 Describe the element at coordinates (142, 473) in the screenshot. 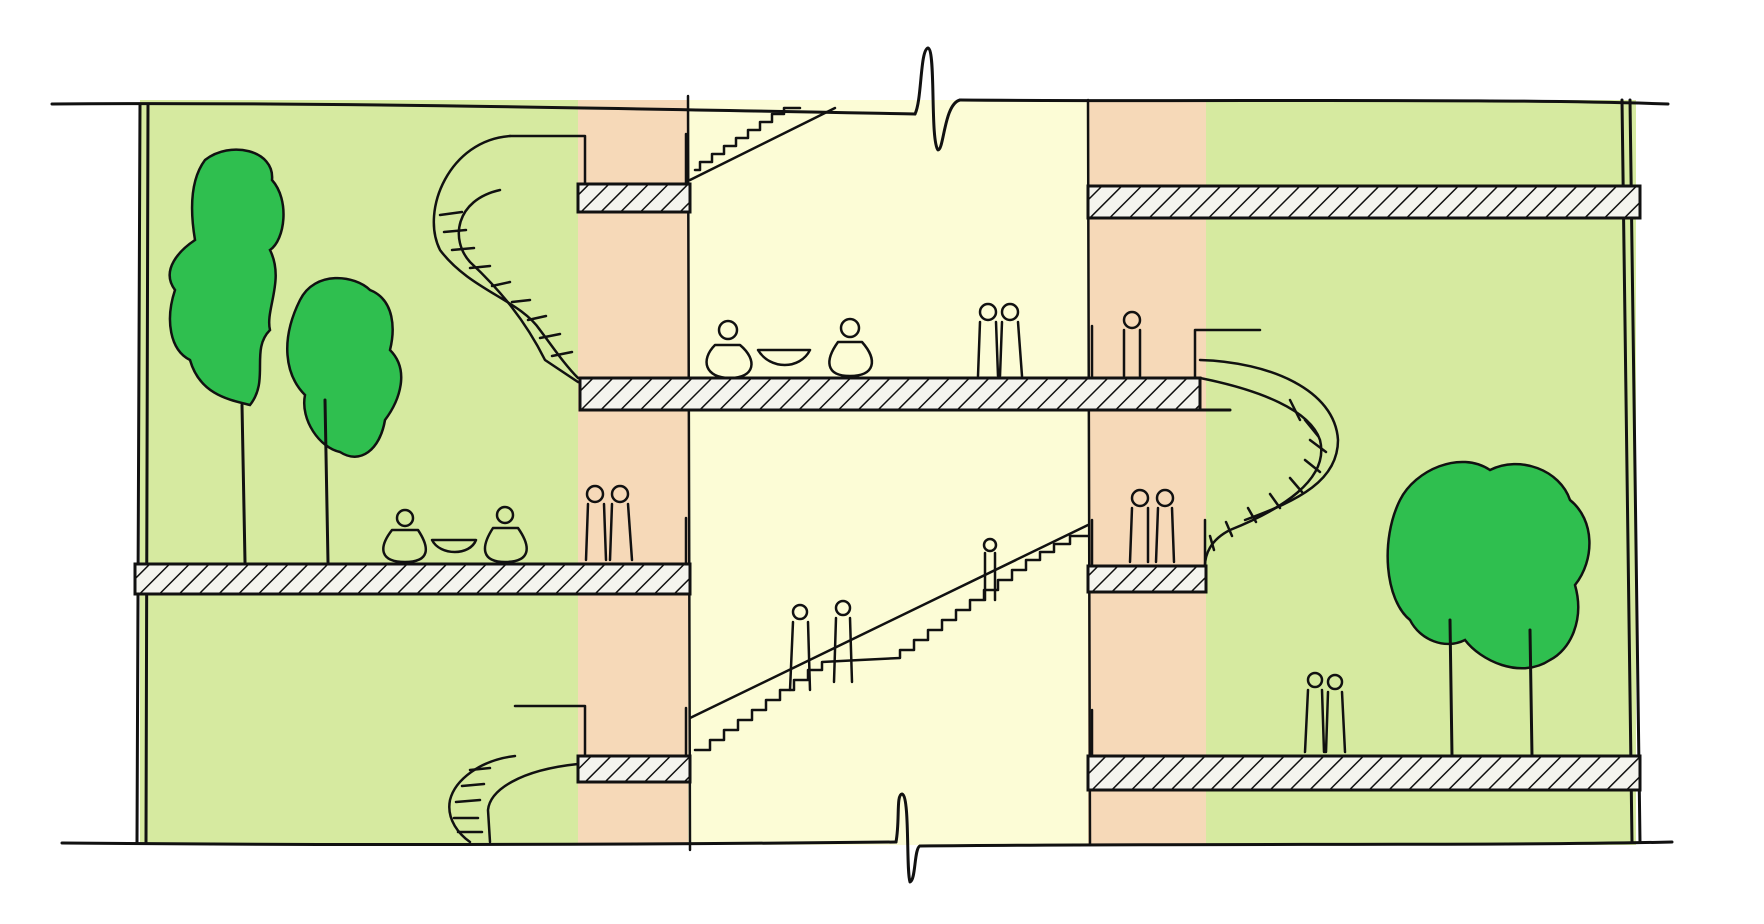

I see `outer-wall-left` at that location.